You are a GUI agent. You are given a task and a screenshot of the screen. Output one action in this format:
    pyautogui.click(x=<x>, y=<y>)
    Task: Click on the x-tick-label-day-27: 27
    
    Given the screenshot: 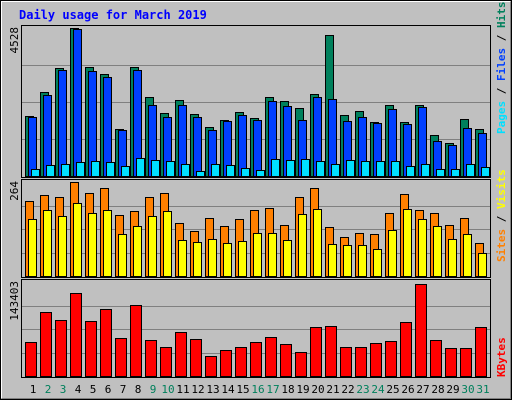 What is the action you would take?
    pyautogui.click(x=422, y=389)
    